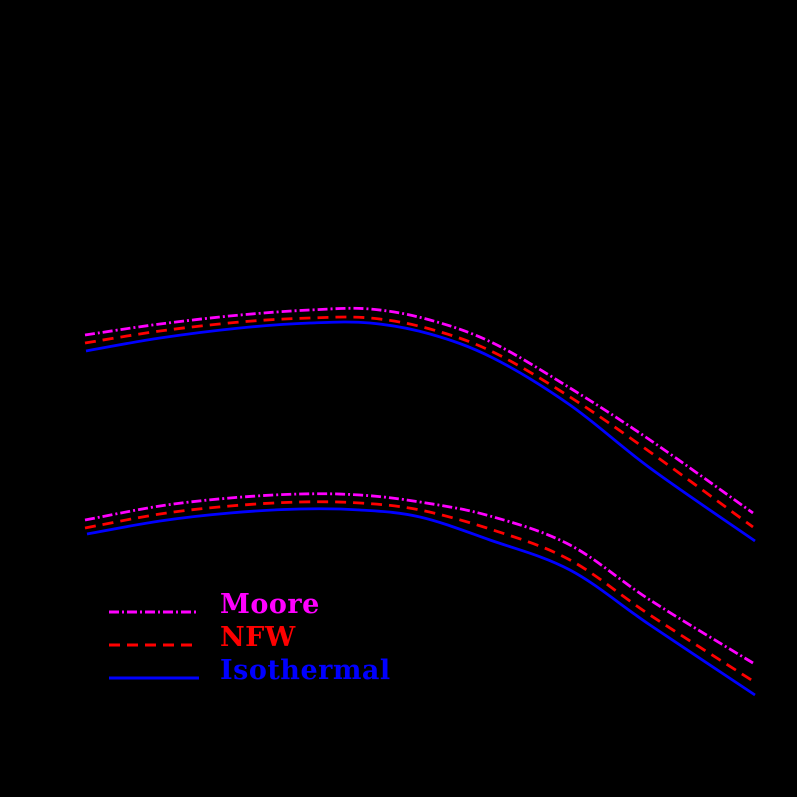  What do you see at coordinates (258, 637) in the screenshot?
I see `legend-label-nfw: NFW` at bounding box center [258, 637].